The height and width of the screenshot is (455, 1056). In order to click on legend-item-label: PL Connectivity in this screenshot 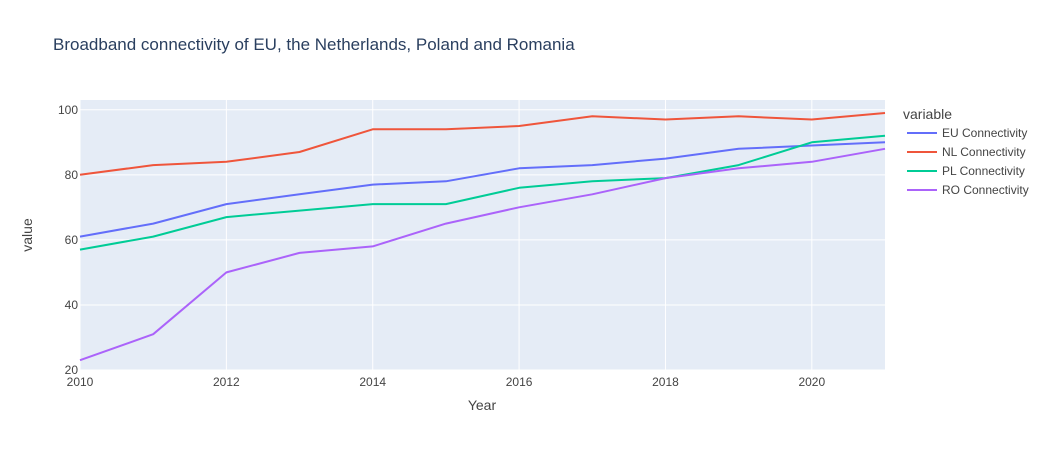, I will do `click(983, 171)`.